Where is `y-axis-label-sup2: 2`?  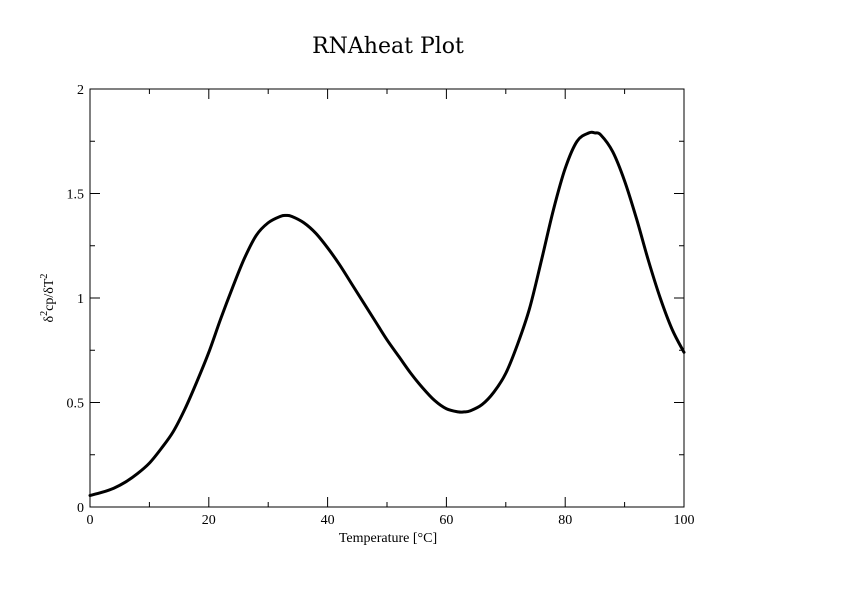
y-axis-label-sup2: 2 is located at coordinates (44, 276).